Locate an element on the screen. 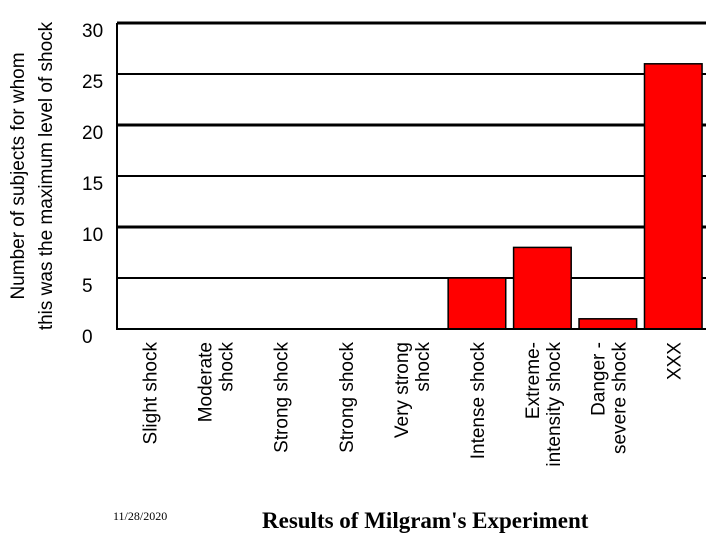 The width and height of the screenshot is (720, 540). x-tick-label-3-0: Strong shock is located at coordinates (347, 397).